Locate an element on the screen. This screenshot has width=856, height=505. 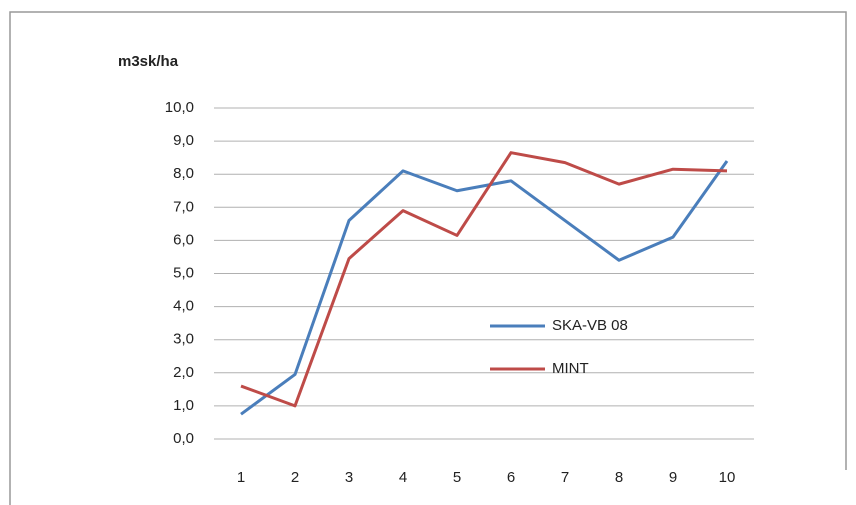
x-tick-label: 1 is located at coordinates (241, 477).